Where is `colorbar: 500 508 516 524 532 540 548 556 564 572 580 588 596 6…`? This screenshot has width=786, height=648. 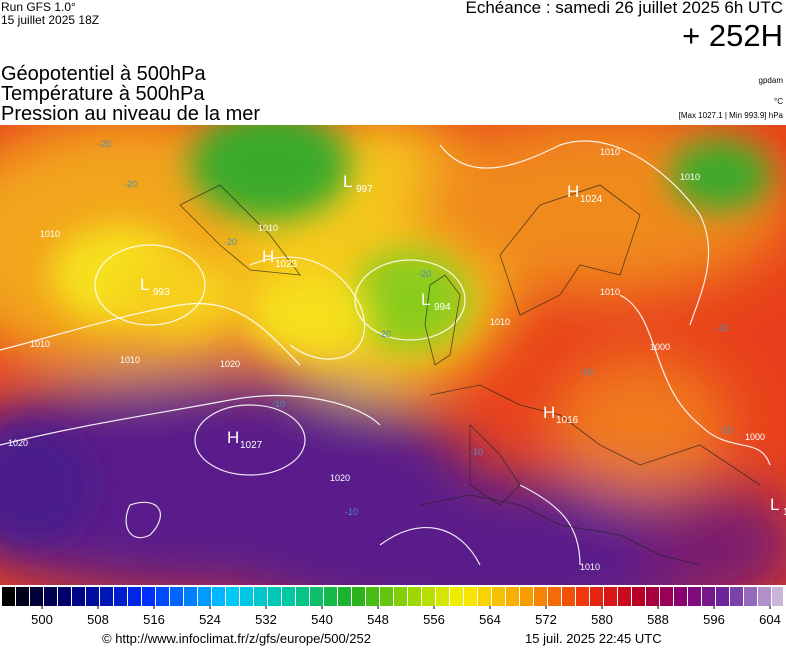 colorbar: 500 508 516 524 532 540 548 556 564 572 580 588 596 6… is located at coordinates (392, 607).